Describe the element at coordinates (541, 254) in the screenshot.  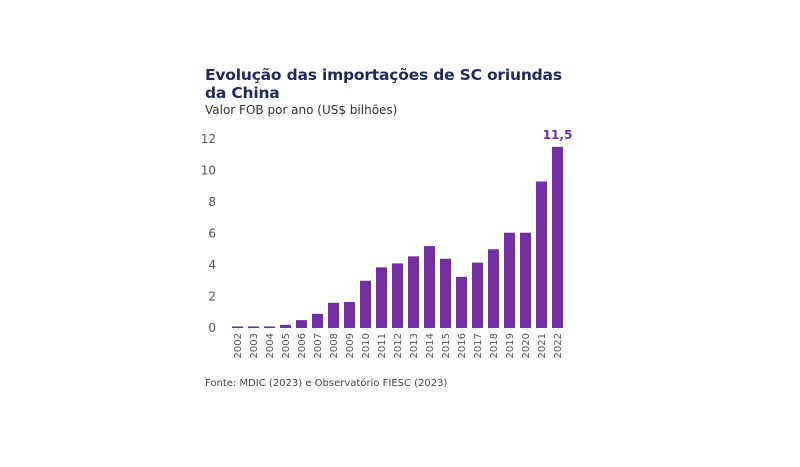
I see `bar-2021` at that location.